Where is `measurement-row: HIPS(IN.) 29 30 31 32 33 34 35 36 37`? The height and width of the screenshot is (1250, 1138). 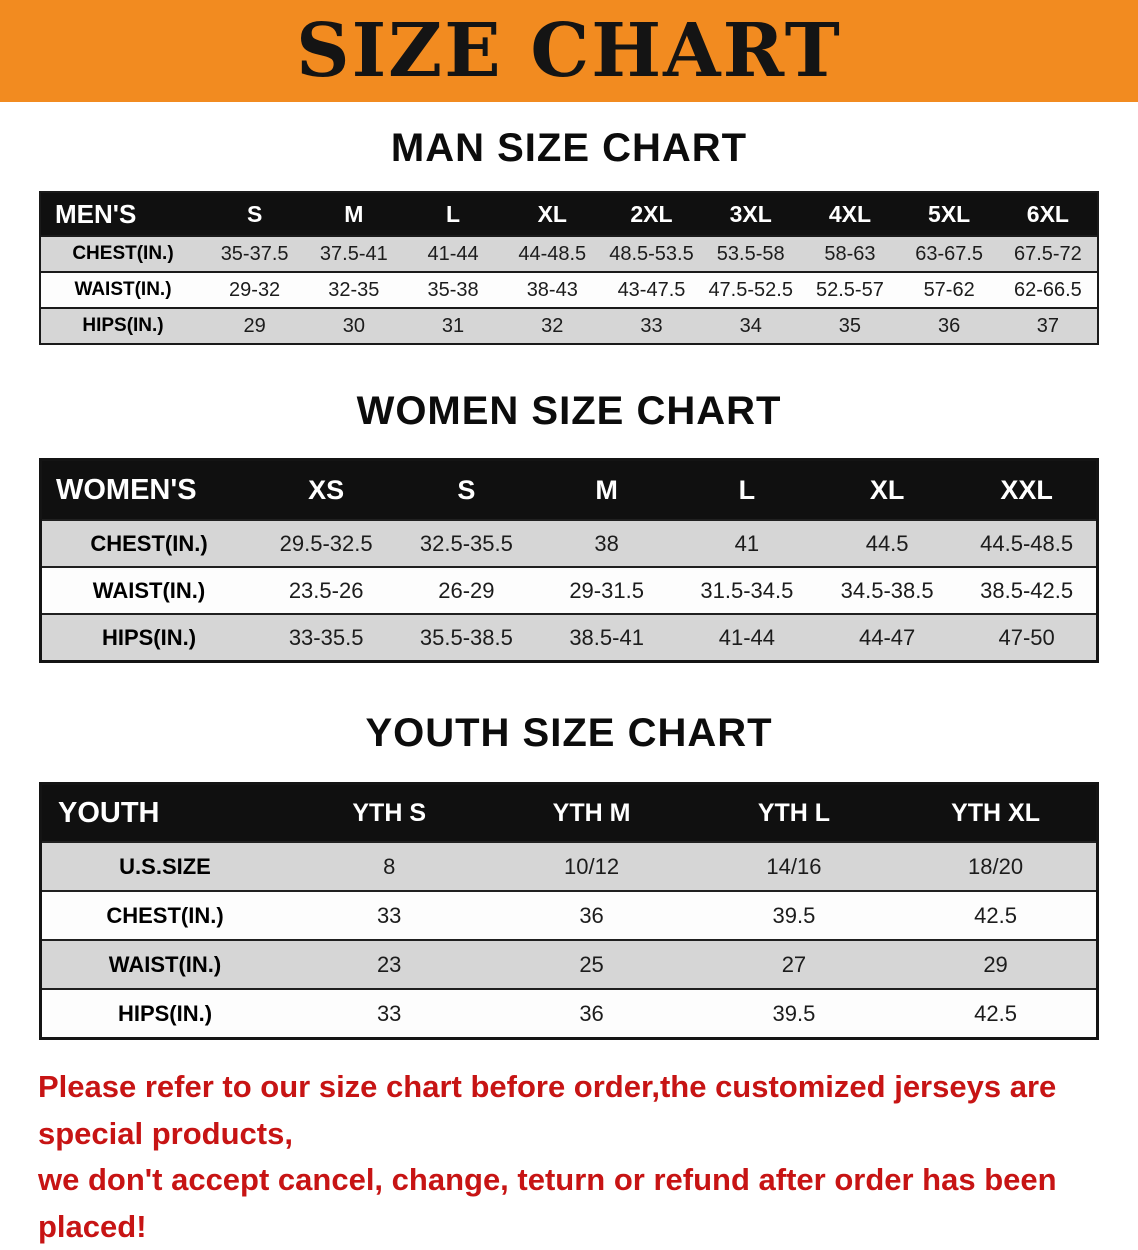 measurement-row: HIPS(IN.) 29 30 31 32 33 34 35 36 37 is located at coordinates (569, 325).